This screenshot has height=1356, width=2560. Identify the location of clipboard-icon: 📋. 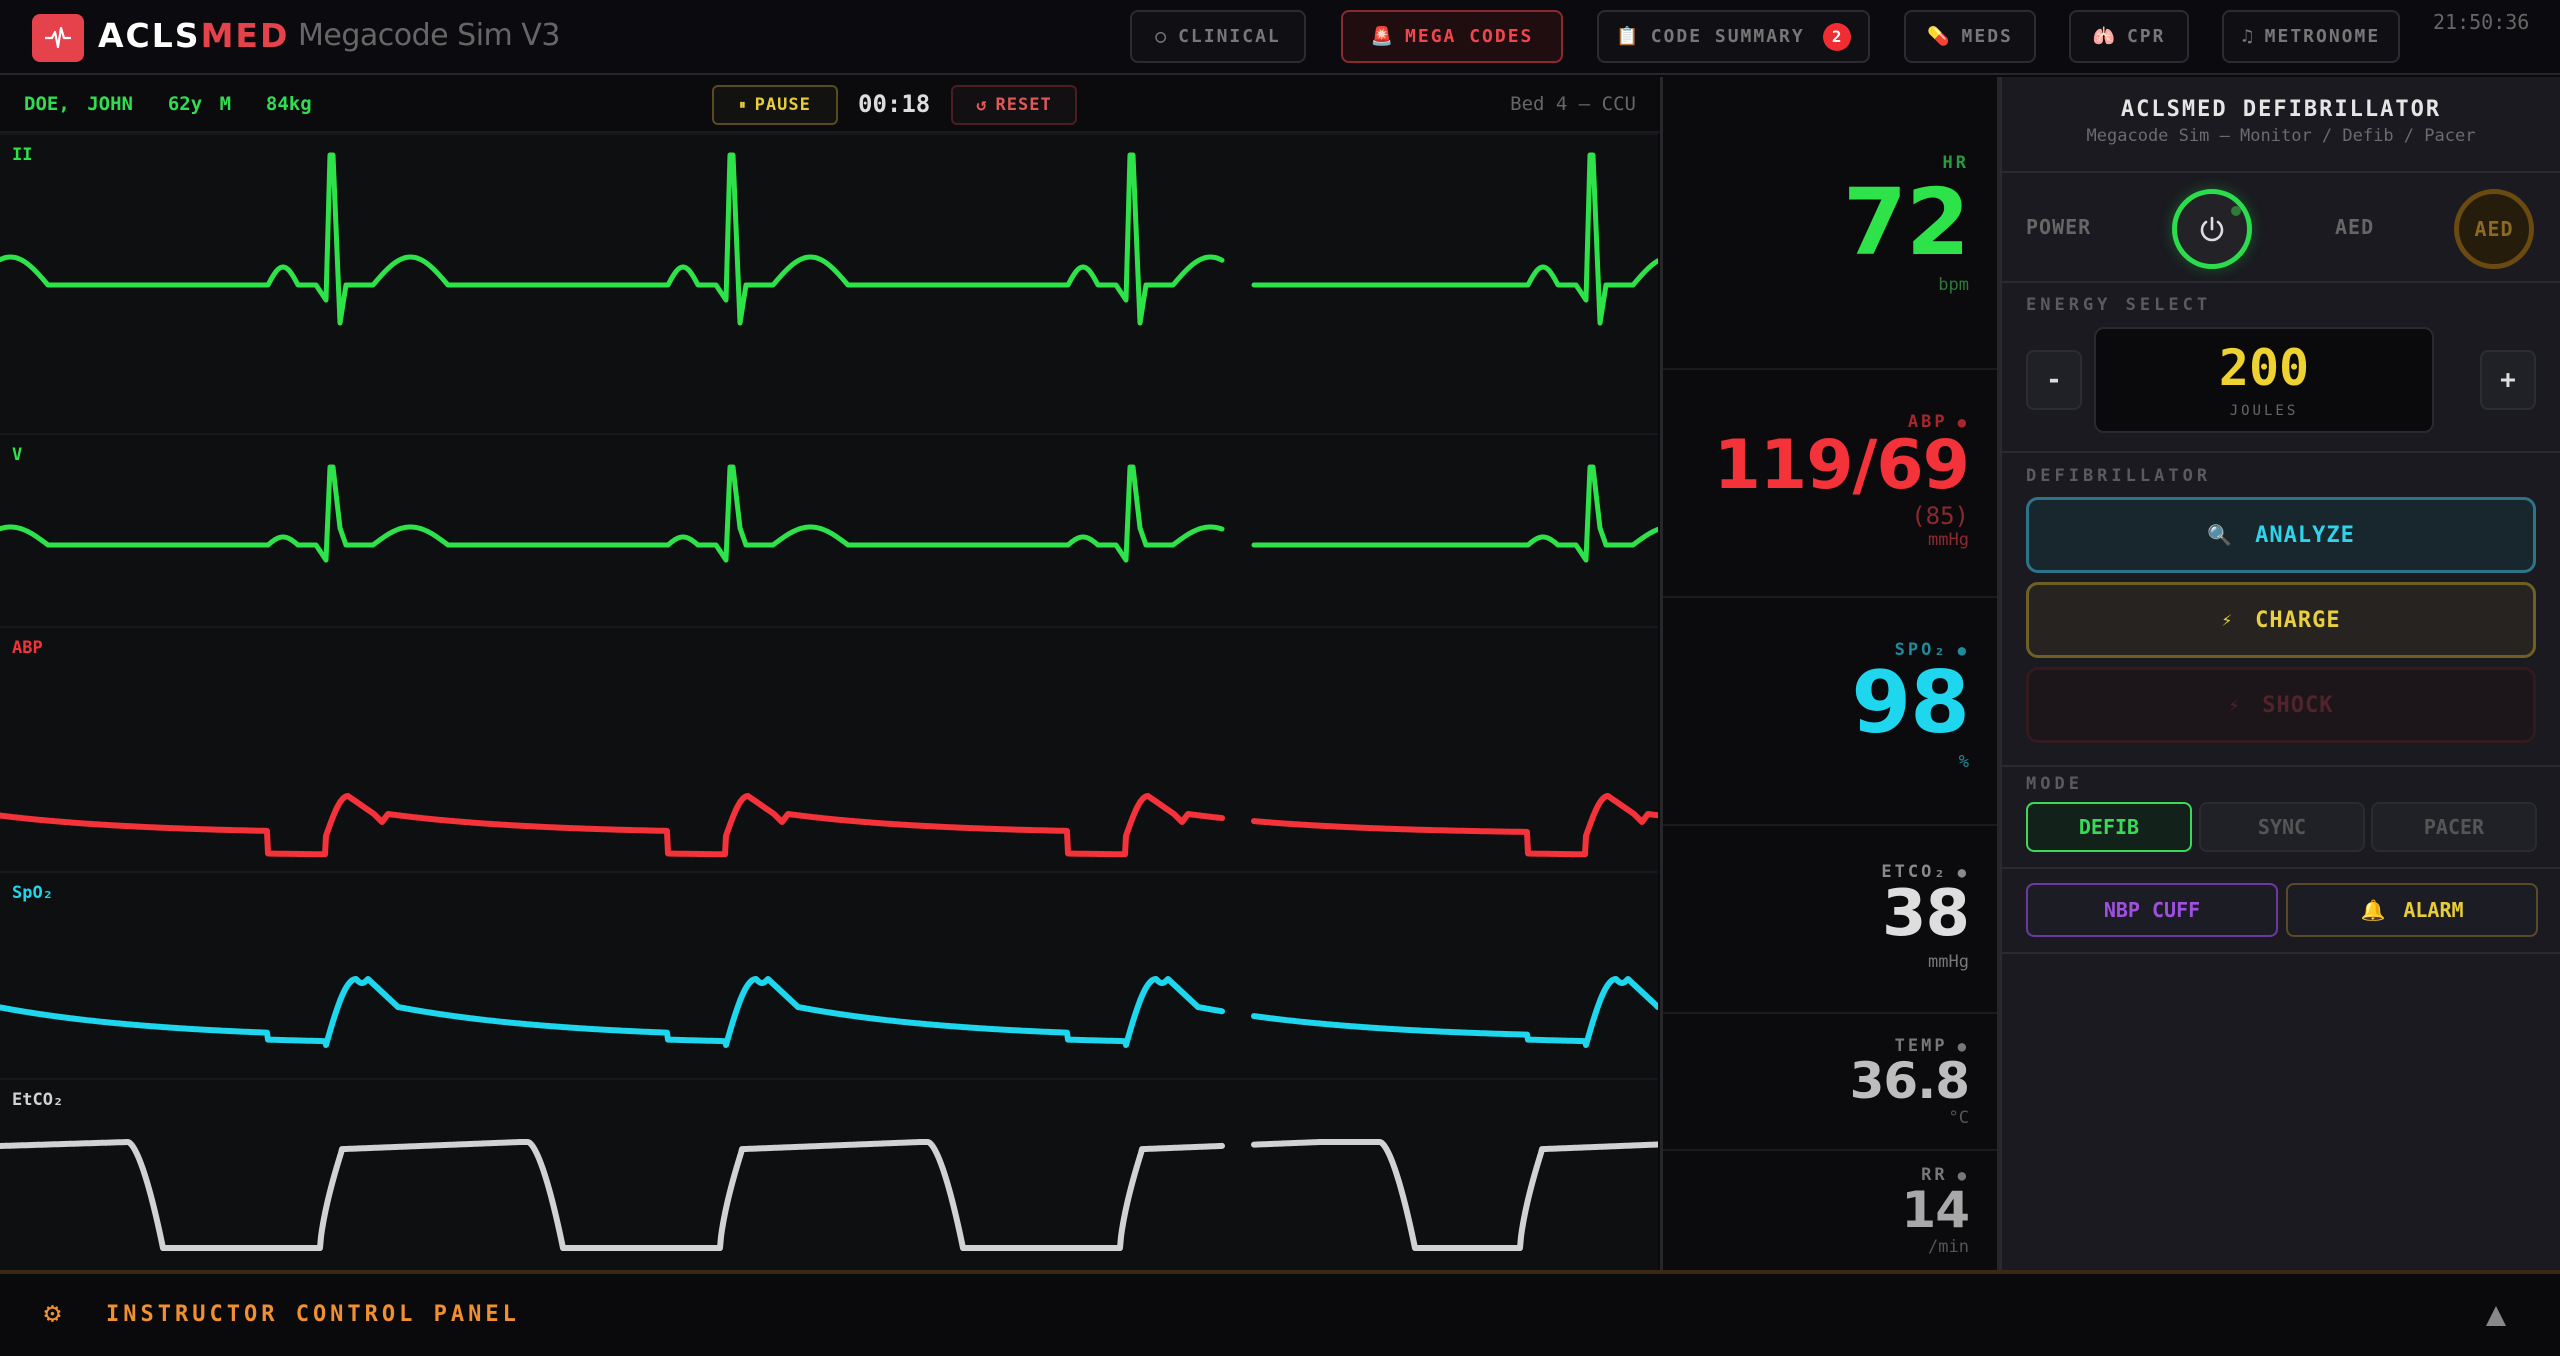
(1628, 36).